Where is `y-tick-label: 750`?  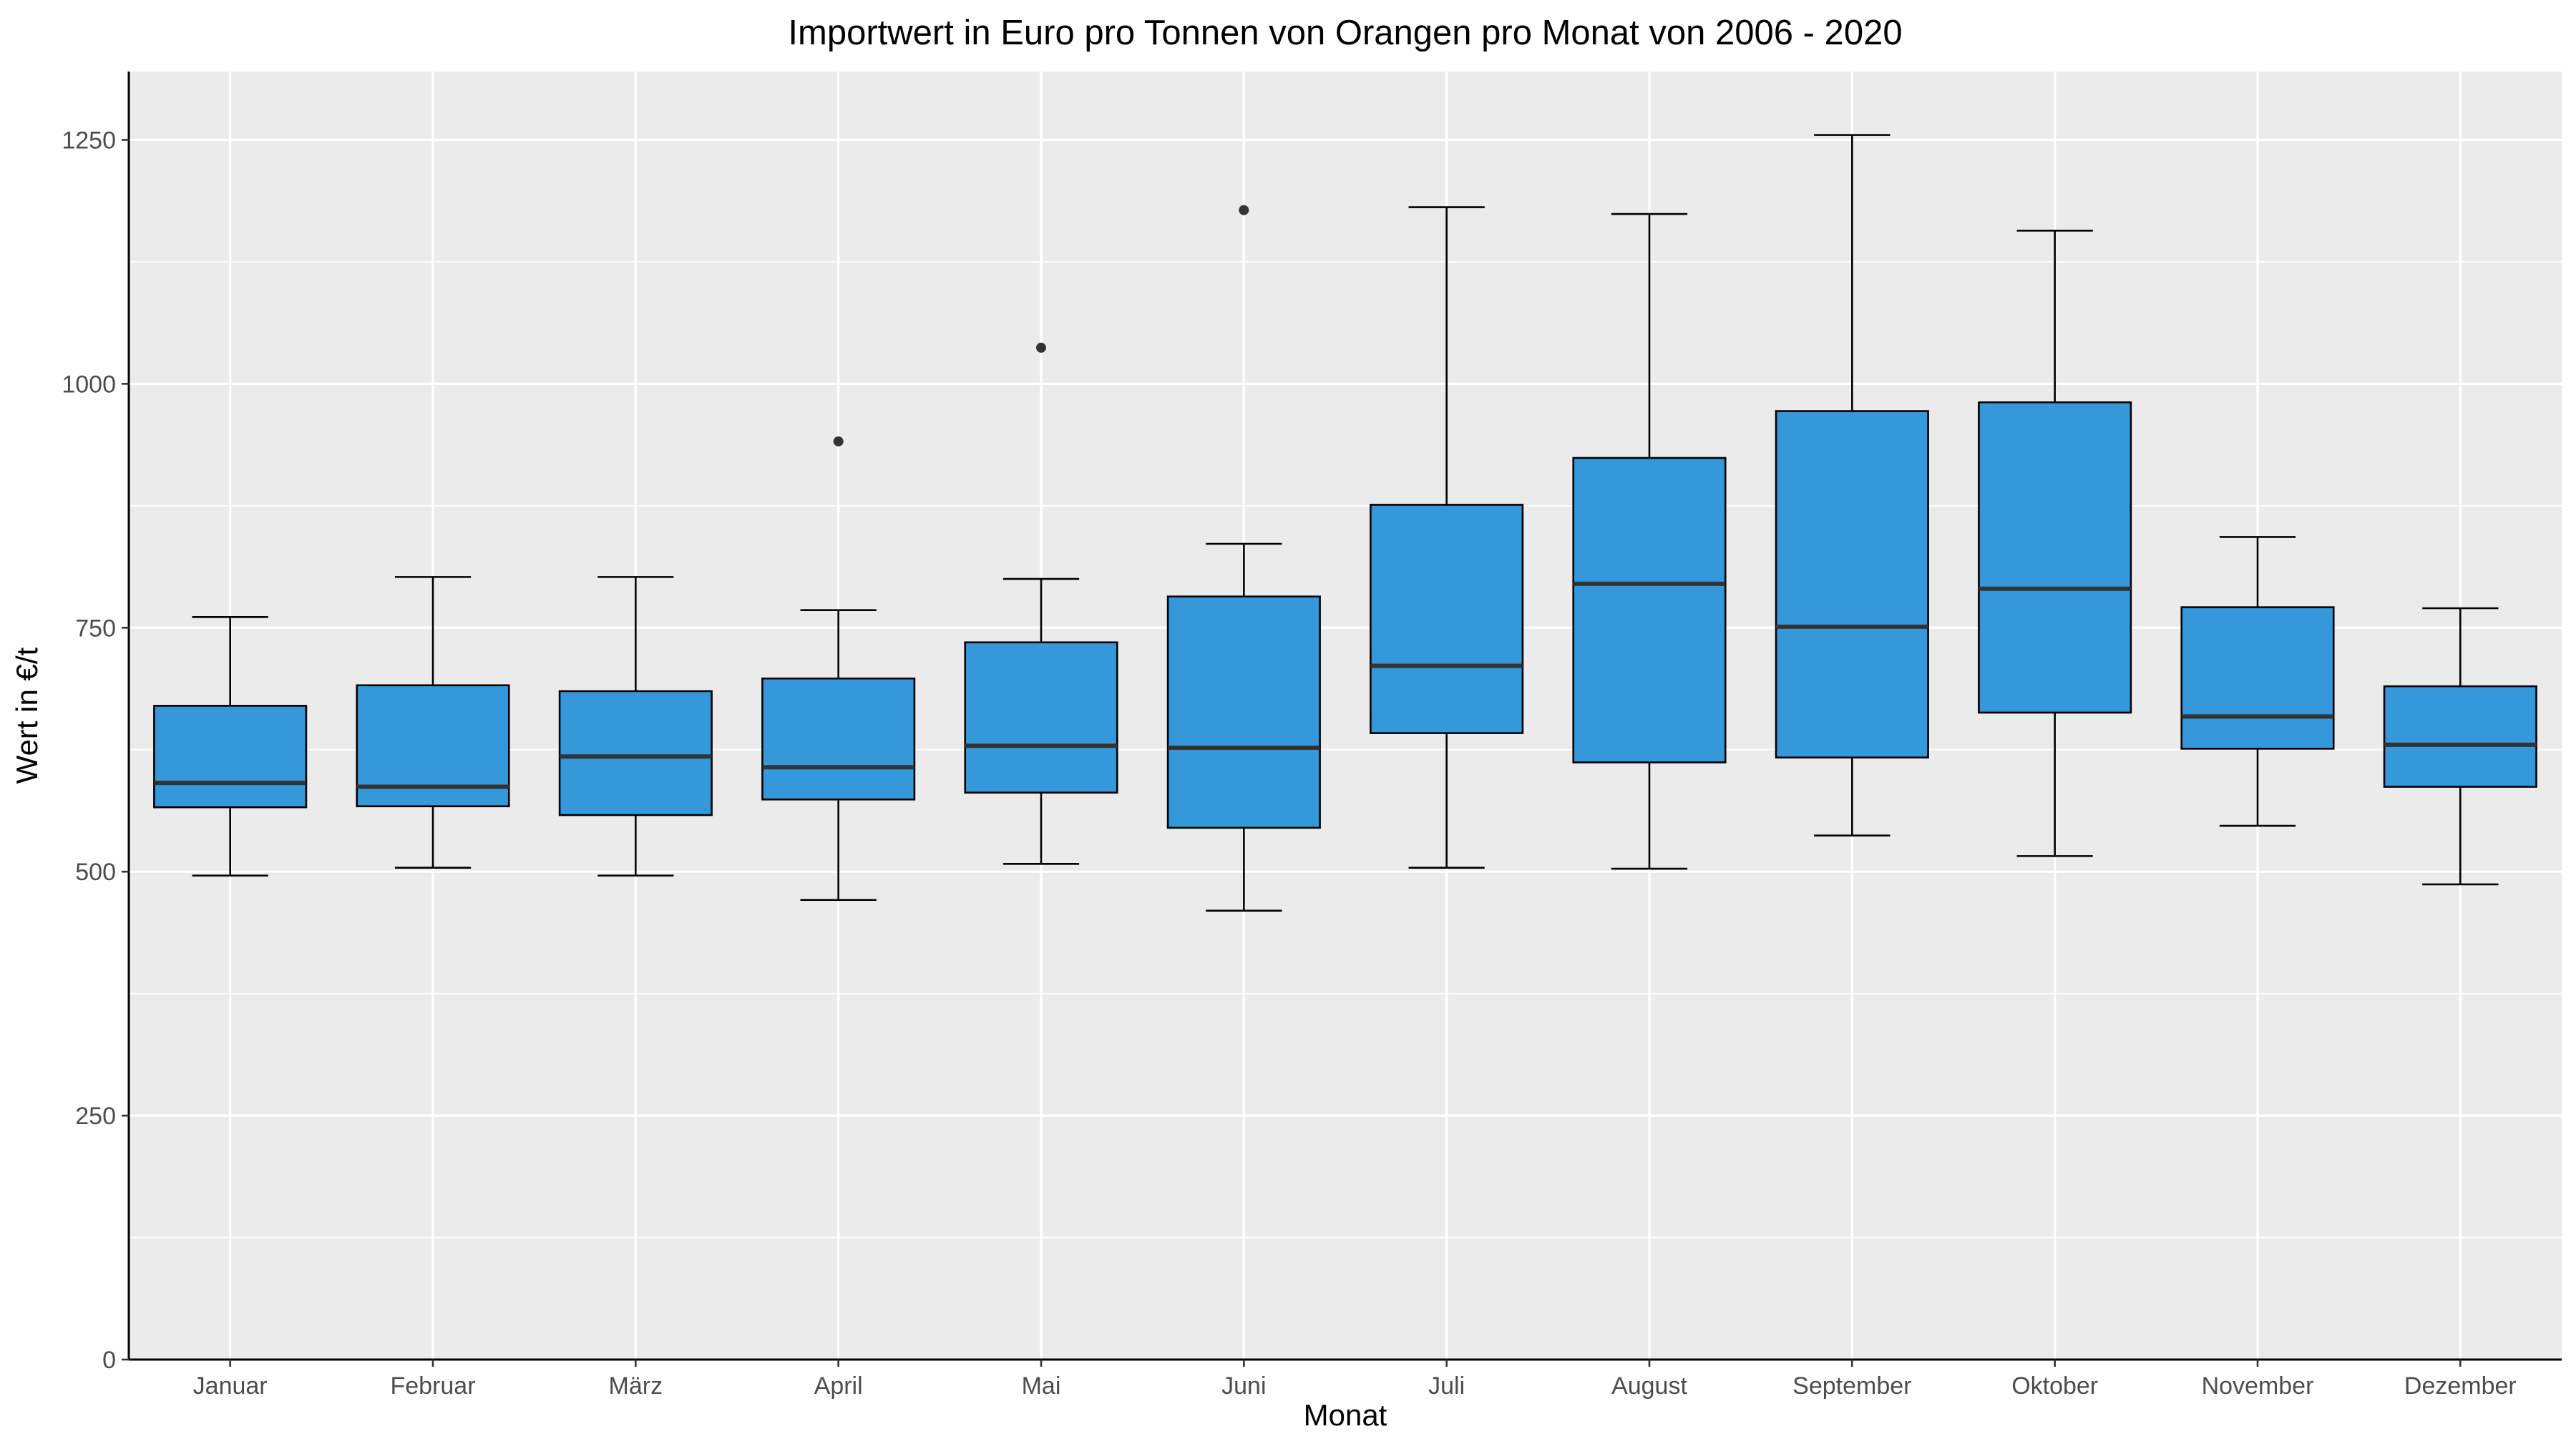
y-tick-label: 750 is located at coordinates (95, 628).